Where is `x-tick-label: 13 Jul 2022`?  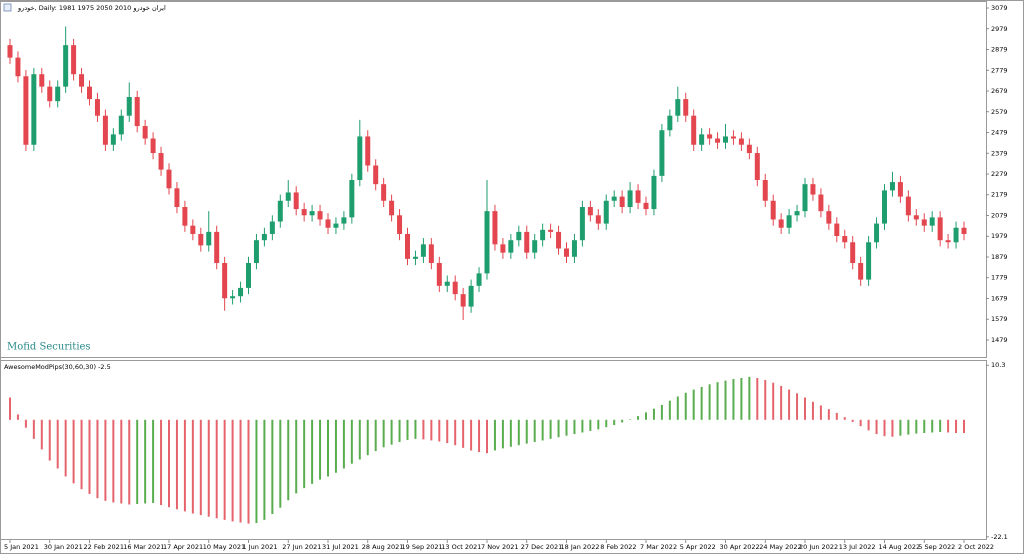
x-tick-label: 13 Jul 2022 is located at coordinates (857, 547).